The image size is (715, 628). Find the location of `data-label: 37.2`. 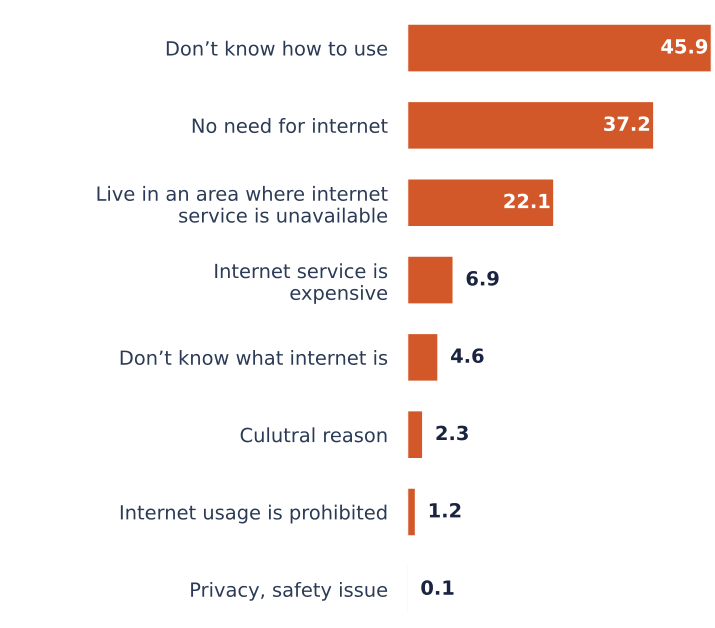

data-label: 37.2 is located at coordinates (627, 124).